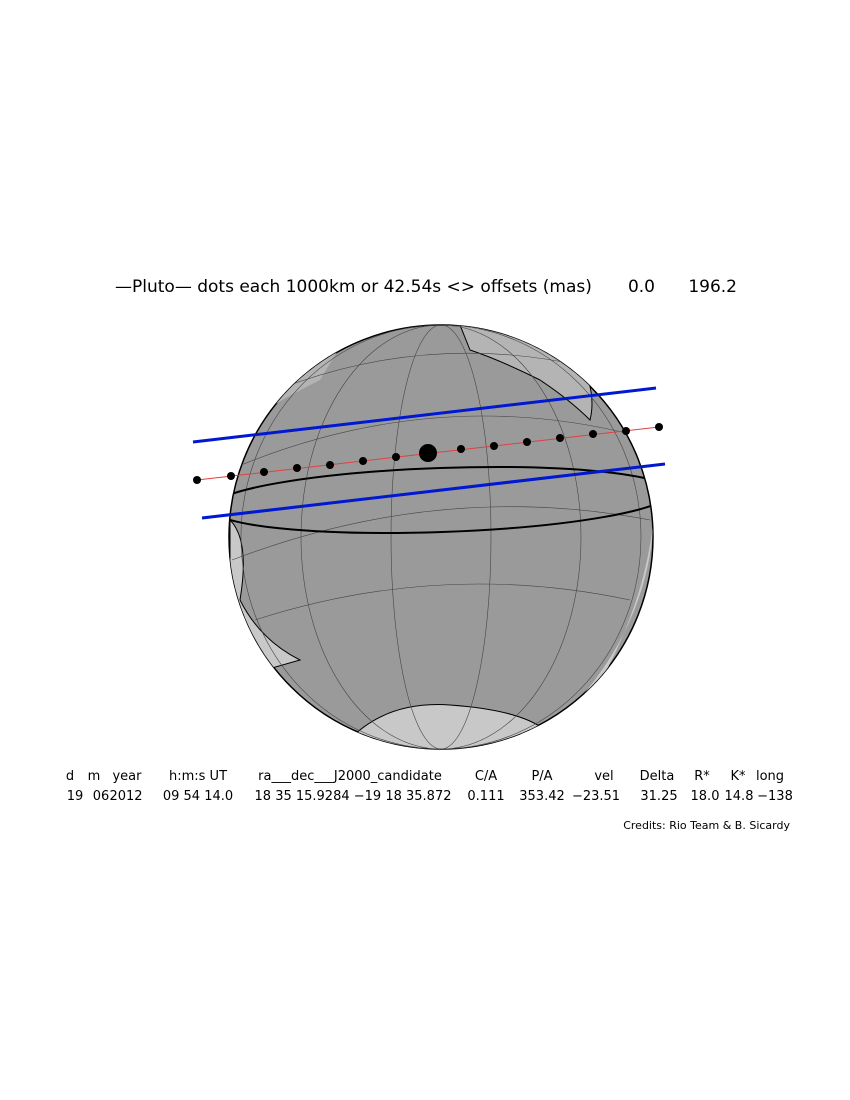 The width and height of the screenshot is (850, 1100). I want to click on cell: 06, so click(101, 796).